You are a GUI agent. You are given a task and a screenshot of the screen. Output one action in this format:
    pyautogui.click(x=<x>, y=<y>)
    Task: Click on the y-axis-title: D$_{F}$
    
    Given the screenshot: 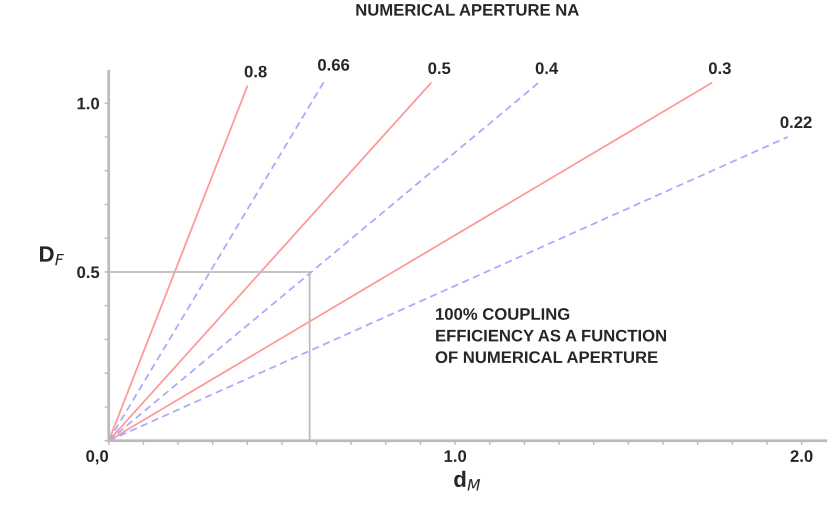 What is the action you would take?
    pyautogui.click(x=52, y=256)
    